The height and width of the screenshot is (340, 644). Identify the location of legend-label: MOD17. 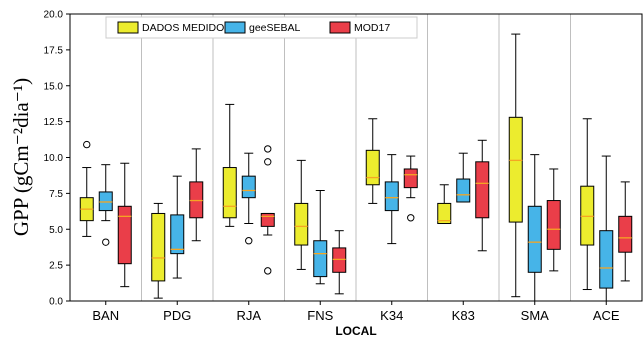
(372, 28).